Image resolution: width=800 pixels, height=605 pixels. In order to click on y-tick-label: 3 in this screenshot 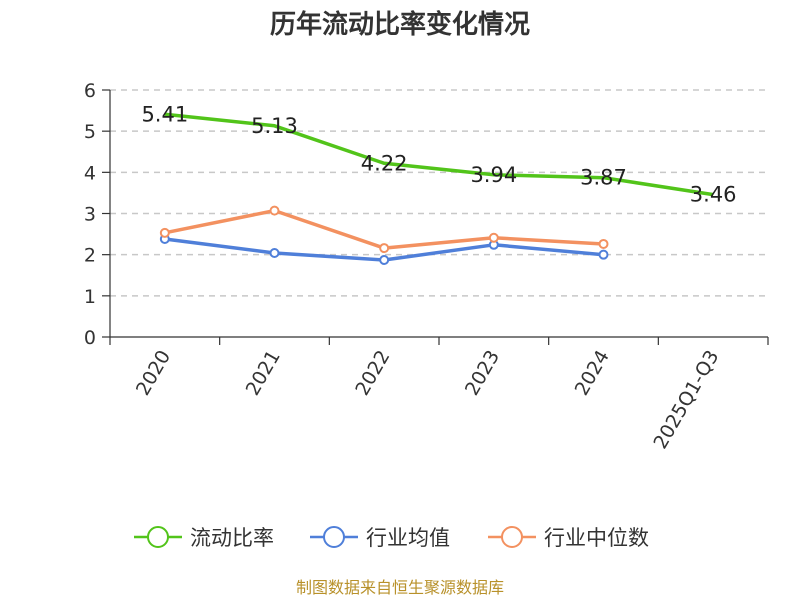, I will do `click(90, 215)`.